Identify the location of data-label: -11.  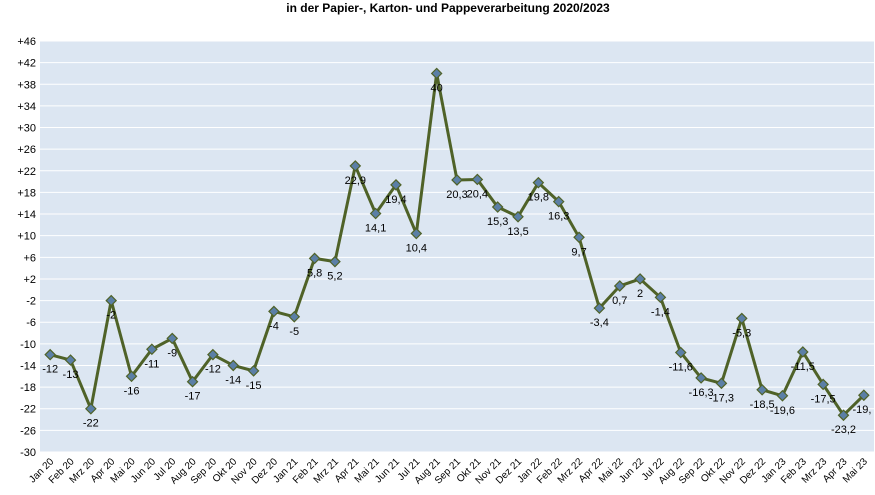
(151, 364).